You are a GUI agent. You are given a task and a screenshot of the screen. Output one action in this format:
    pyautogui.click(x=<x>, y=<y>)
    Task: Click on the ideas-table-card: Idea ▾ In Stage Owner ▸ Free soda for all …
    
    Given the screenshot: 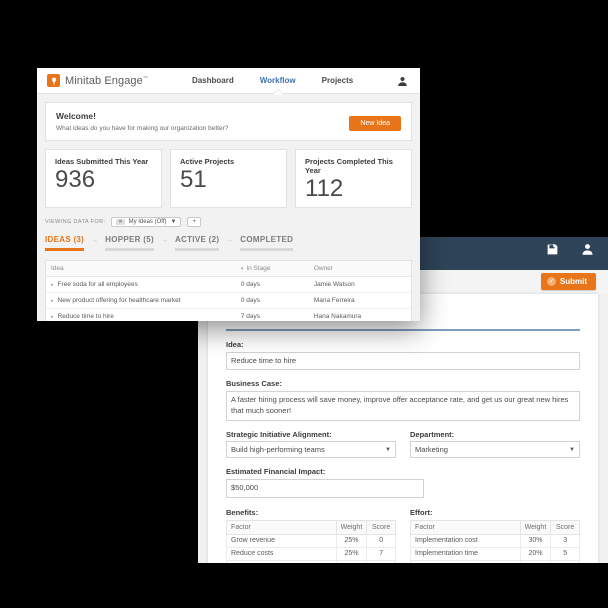 What is the action you would take?
    pyautogui.click(x=228, y=290)
    